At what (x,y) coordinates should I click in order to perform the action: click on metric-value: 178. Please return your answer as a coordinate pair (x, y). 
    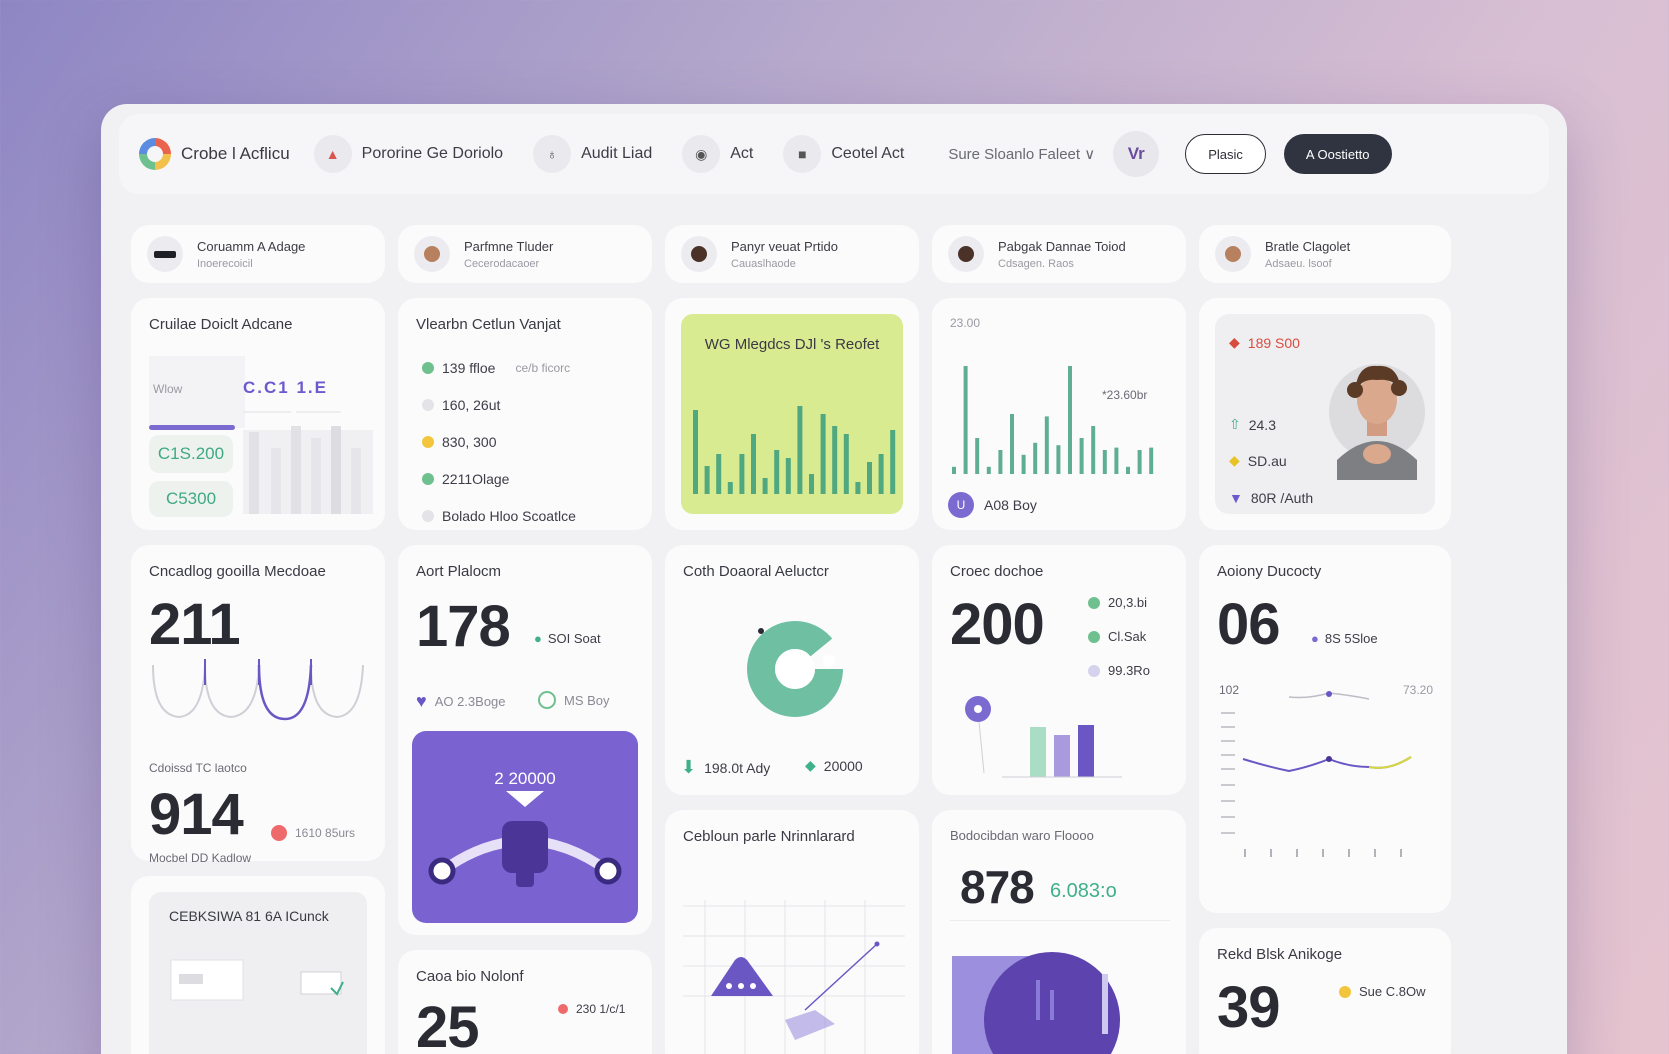
    Looking at the image, I should click on (463, 626).